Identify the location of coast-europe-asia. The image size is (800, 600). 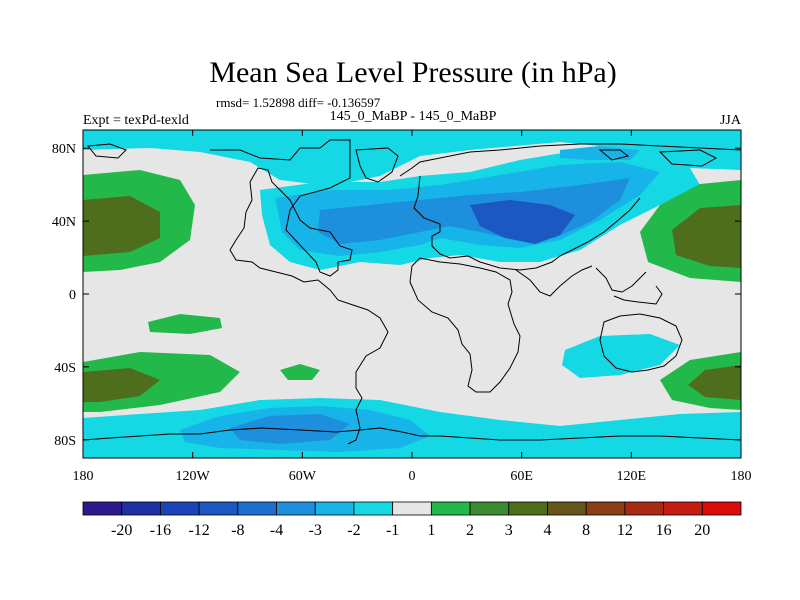
(570, 207).